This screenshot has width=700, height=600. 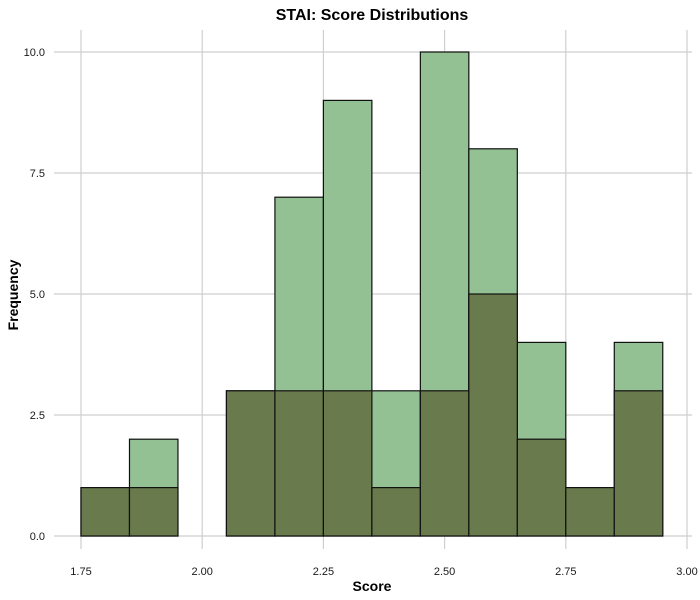 I want to click on x-tick-label: 2.50, so click(x=444, y=572).